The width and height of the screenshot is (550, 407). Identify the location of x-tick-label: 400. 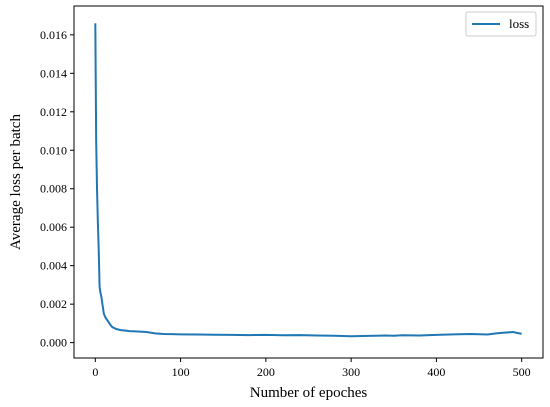
(436, 372).